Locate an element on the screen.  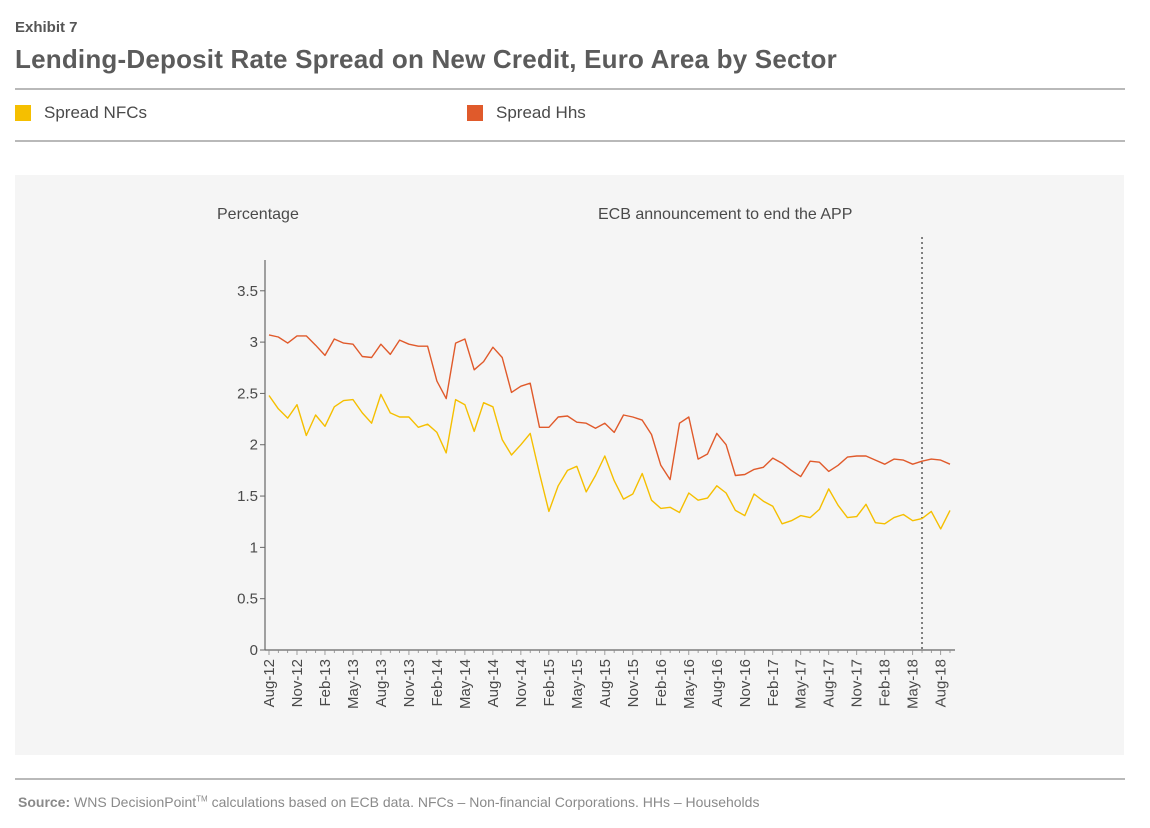
legend-item-nfcs: Spread NFCs is located at coordinates (81, 113).